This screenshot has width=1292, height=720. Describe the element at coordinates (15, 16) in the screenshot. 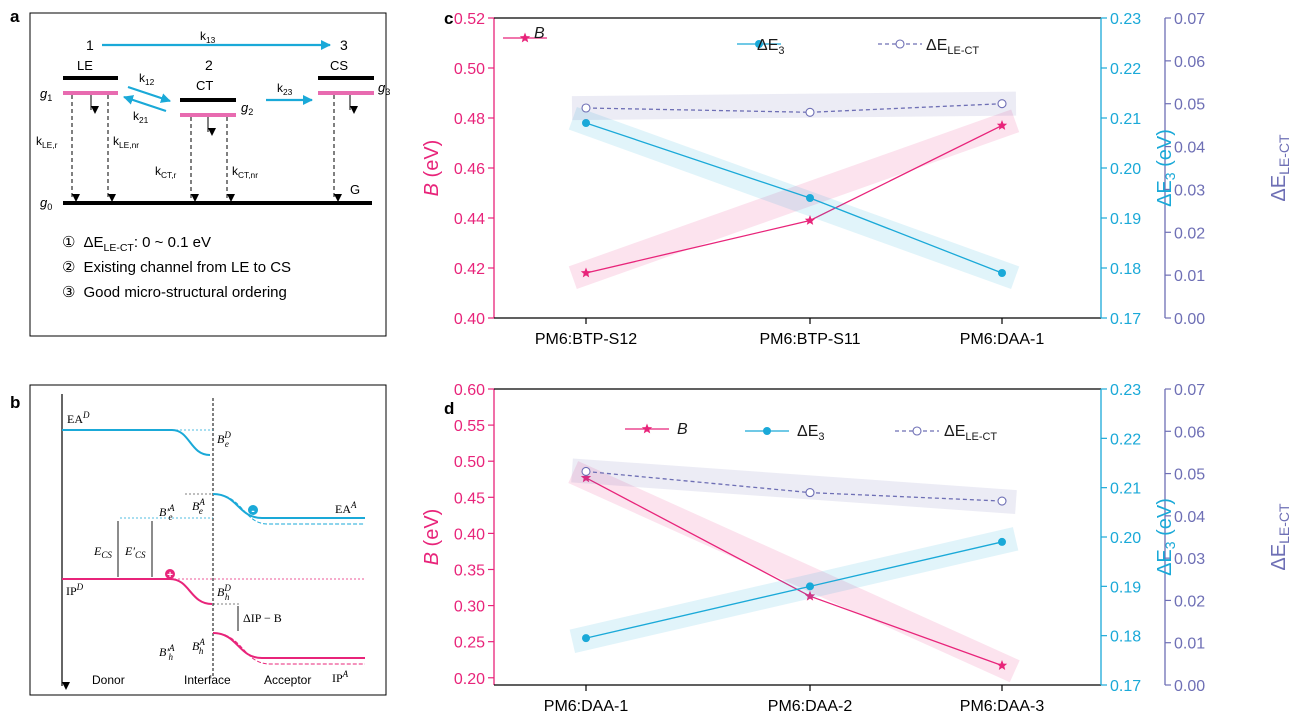

I see `panel-letter-a: a` at that location.